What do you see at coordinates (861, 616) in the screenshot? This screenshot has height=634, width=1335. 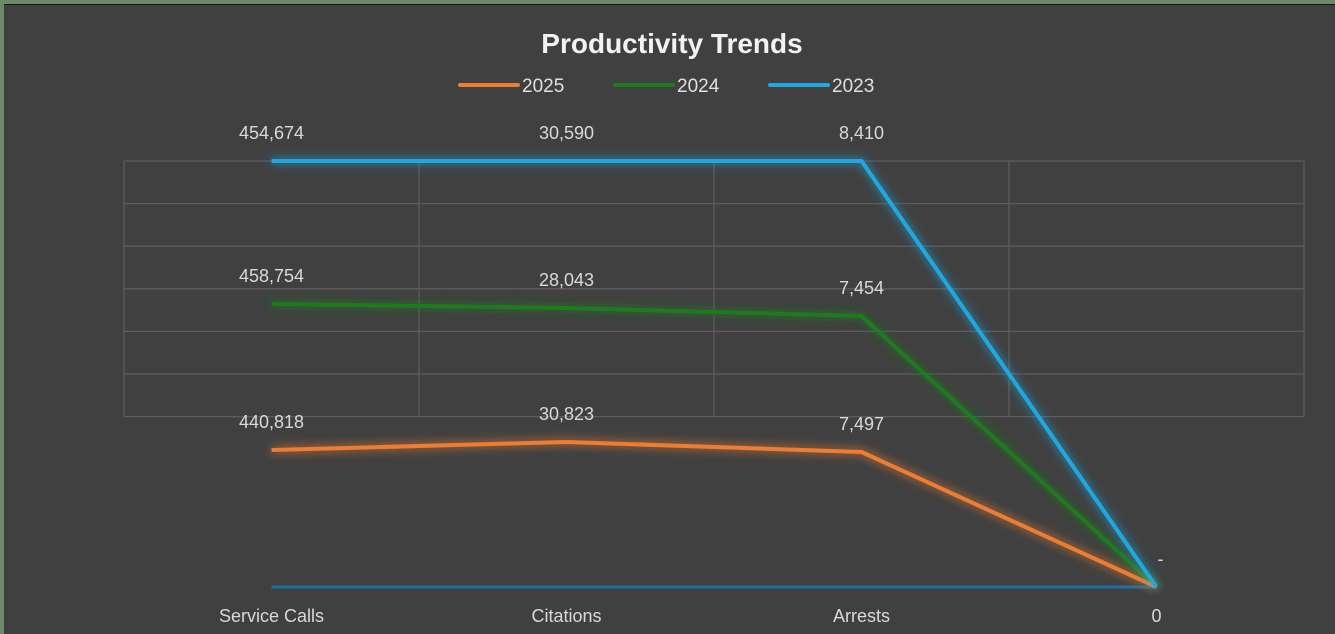 I see `category-label-2: Arrests` at bounding box center [861, 616].